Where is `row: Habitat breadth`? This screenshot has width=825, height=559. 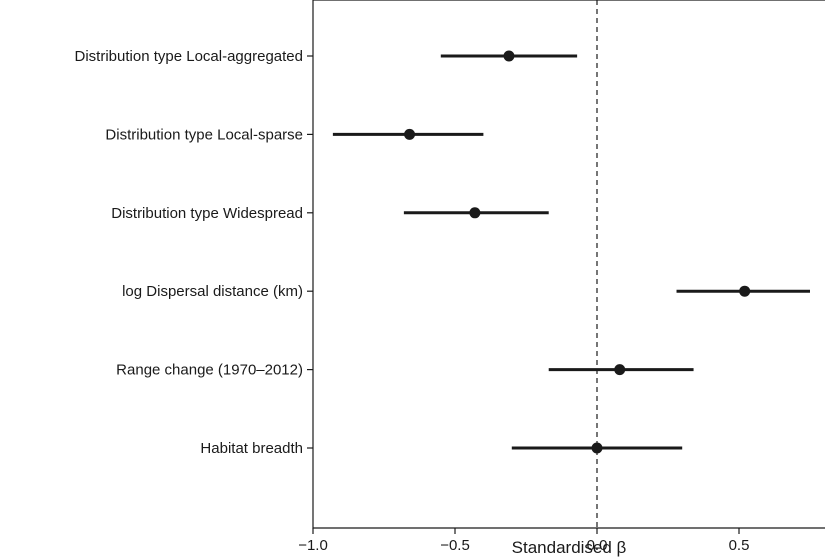
row: Habitat breadth is located at coordinates (441, 448).